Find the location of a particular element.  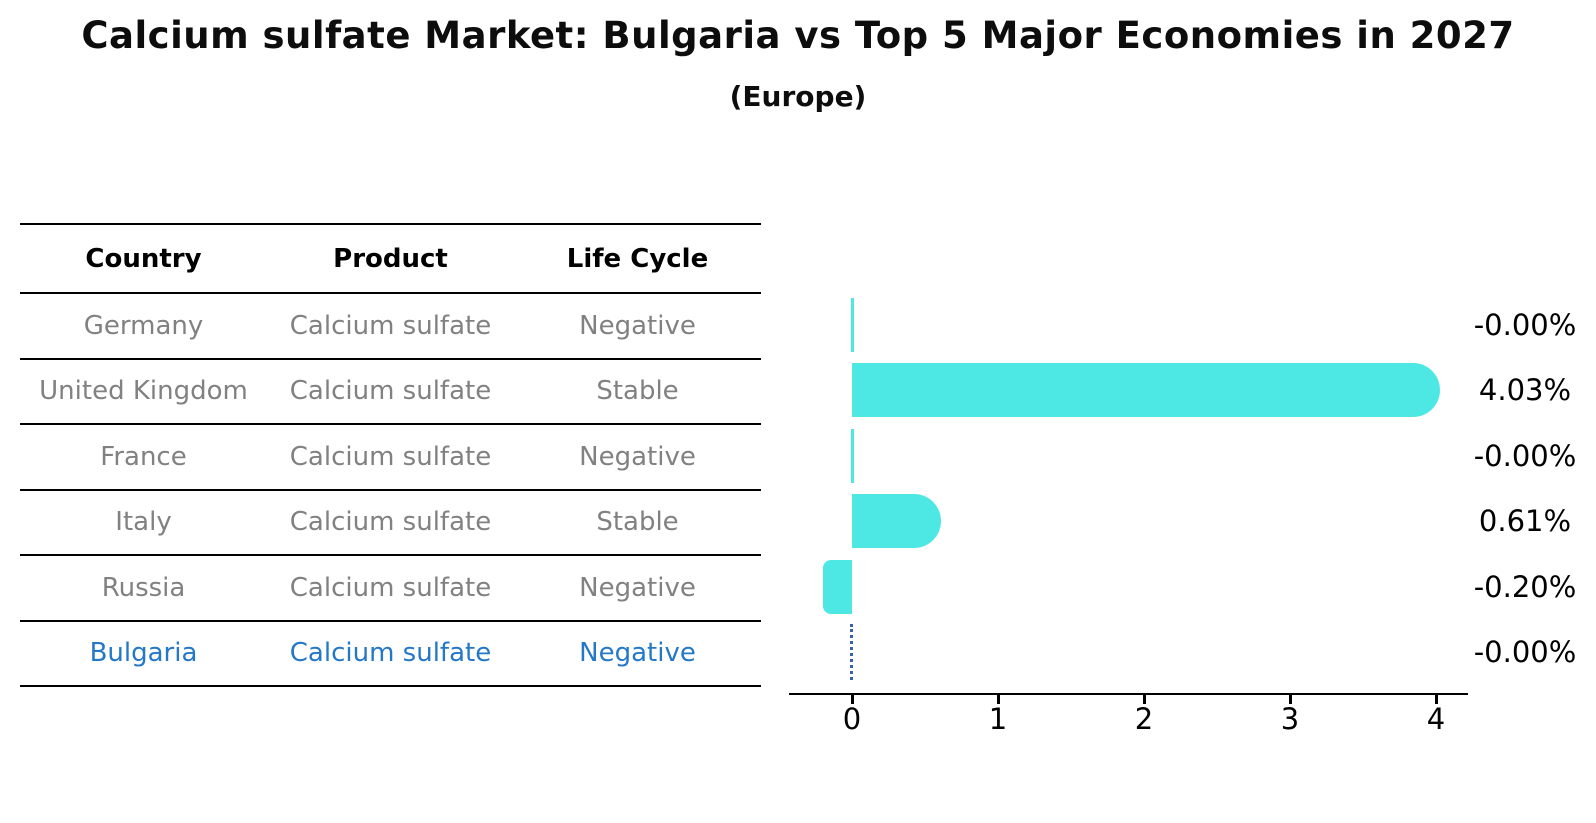

value-label-italy: 0.61% is located at coordinates (1525, 521).